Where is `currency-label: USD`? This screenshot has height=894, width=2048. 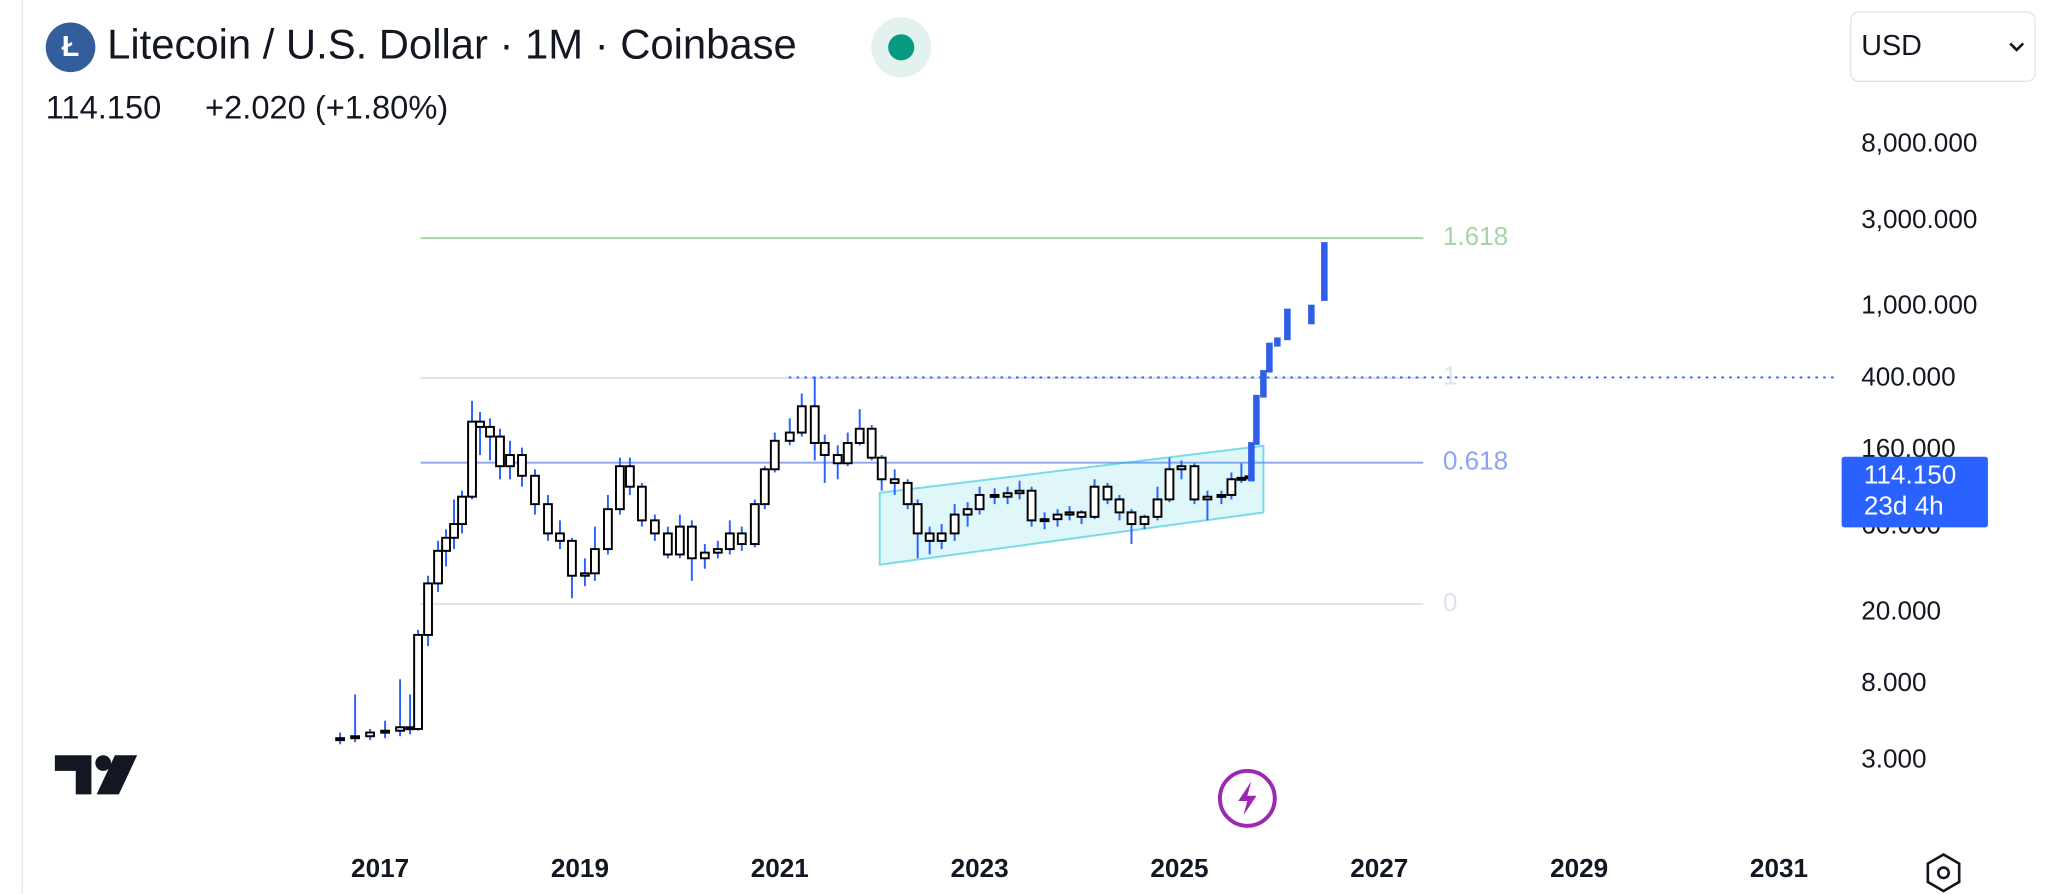 currency-label: USD is located at coordinates (1891, 46).